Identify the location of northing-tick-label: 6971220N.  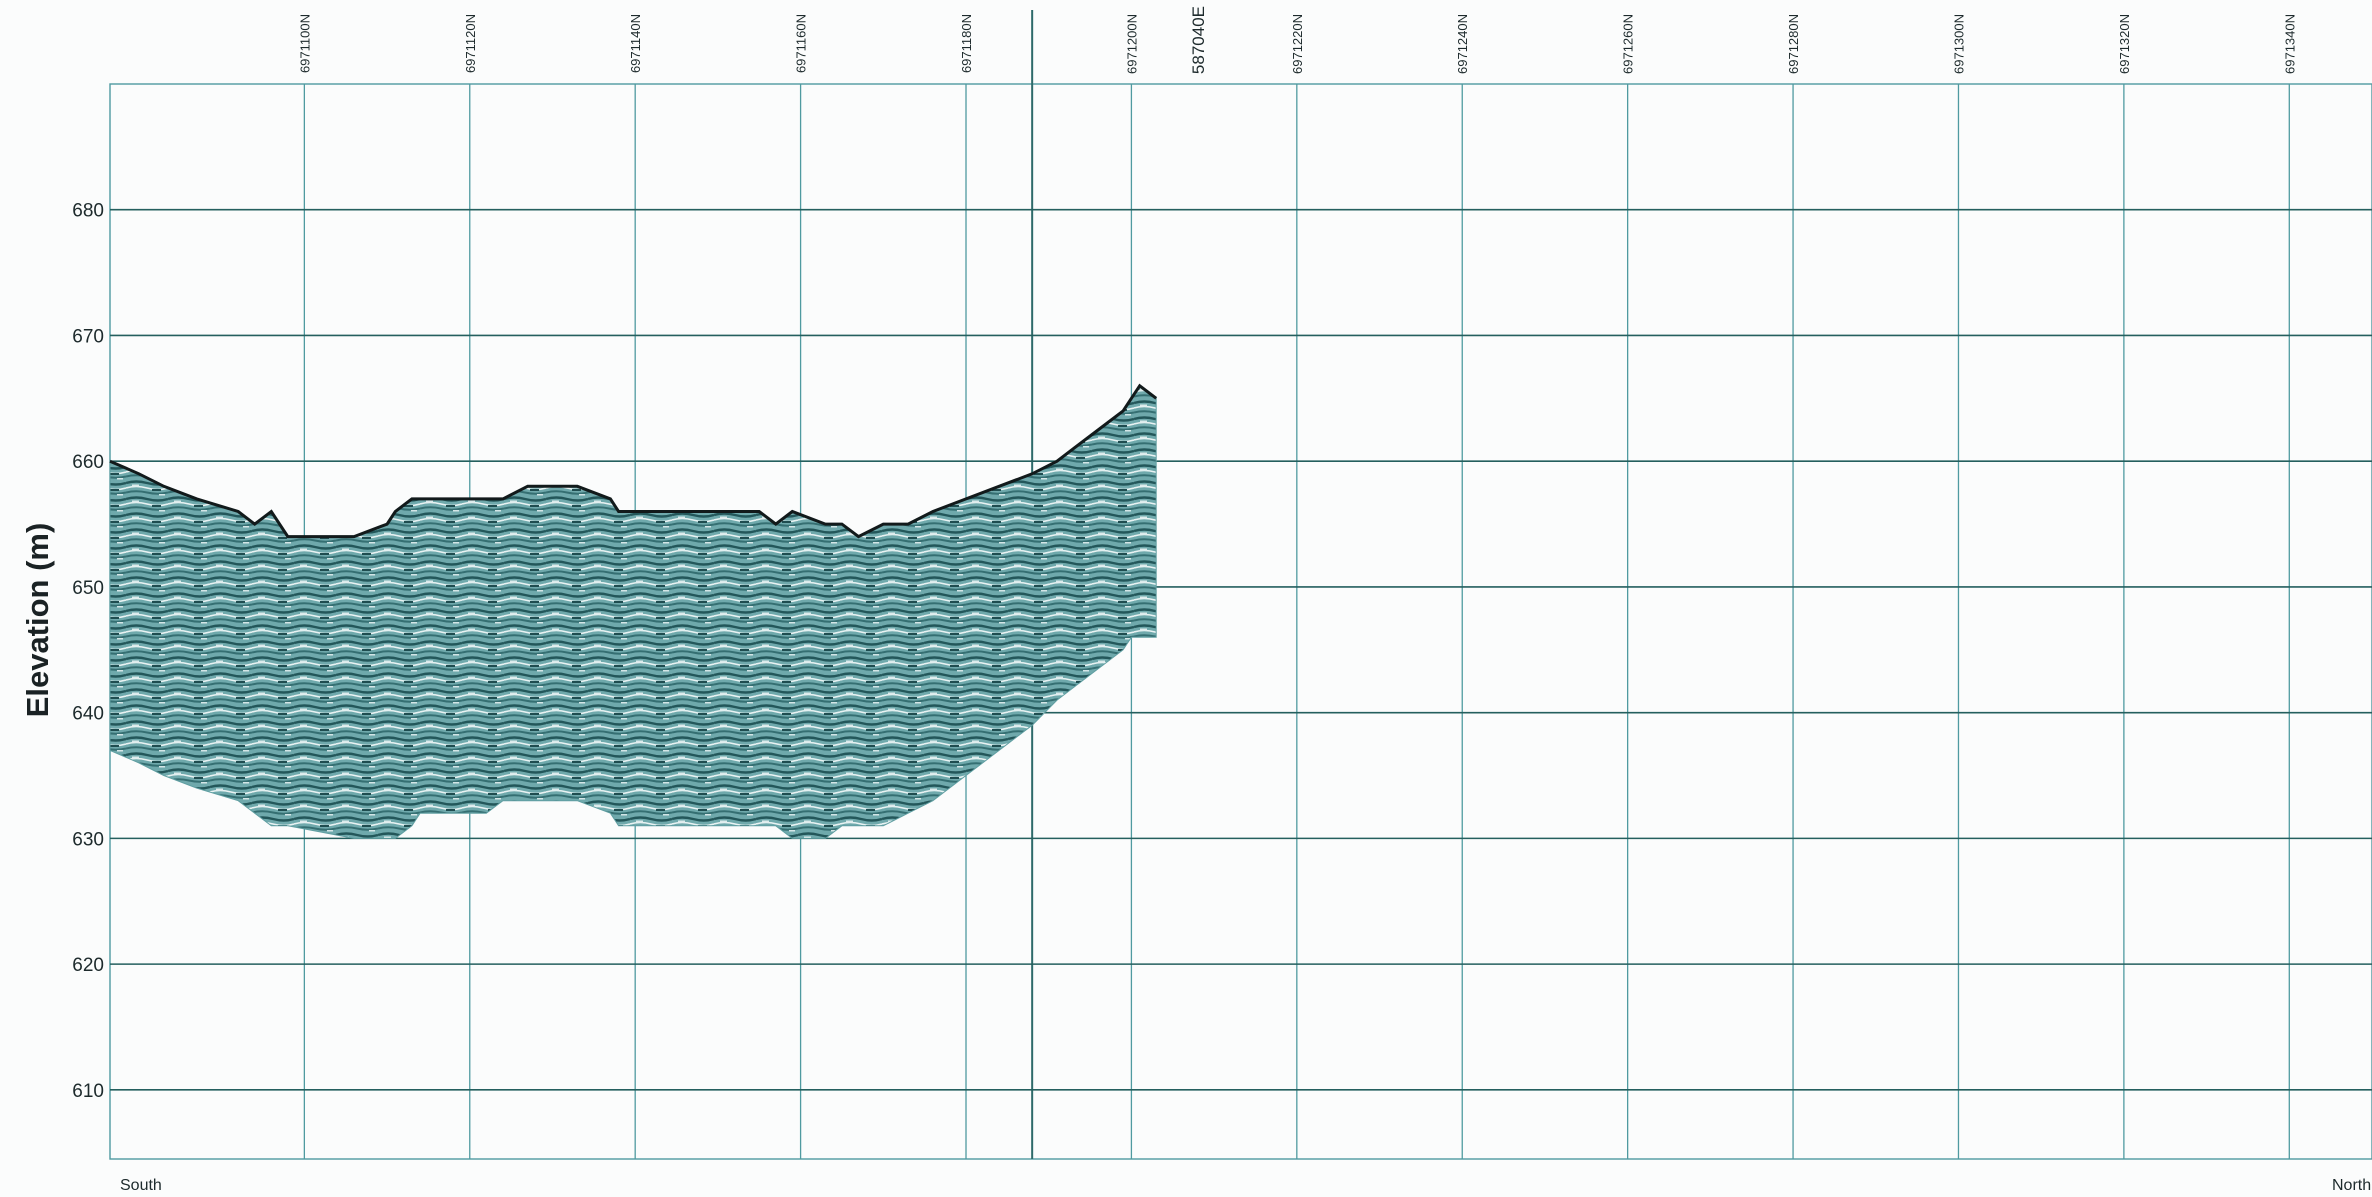
(1297, 44).